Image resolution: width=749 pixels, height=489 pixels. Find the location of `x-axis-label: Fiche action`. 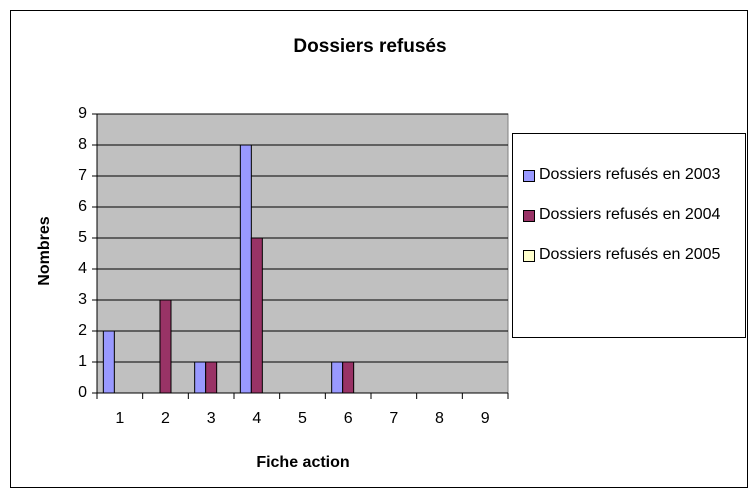

x-axis-label: Fiche action is located at coordinates (302, 462).